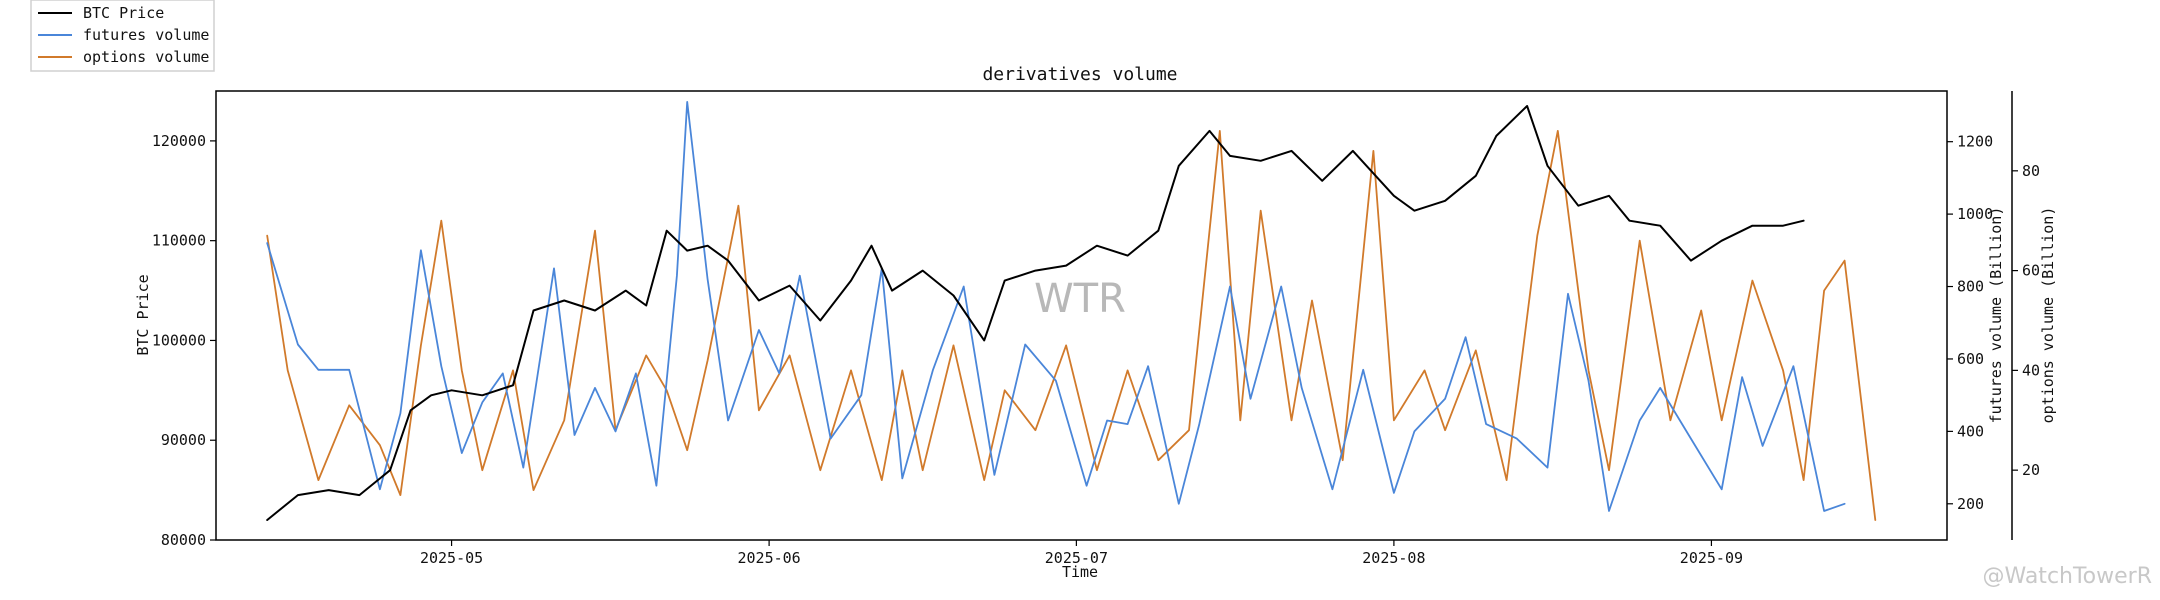 Image resolution: width=2160 pixels, height=600 pixels. I want to click on legend-label-btc-price: BTC Price, so click(123, 13).